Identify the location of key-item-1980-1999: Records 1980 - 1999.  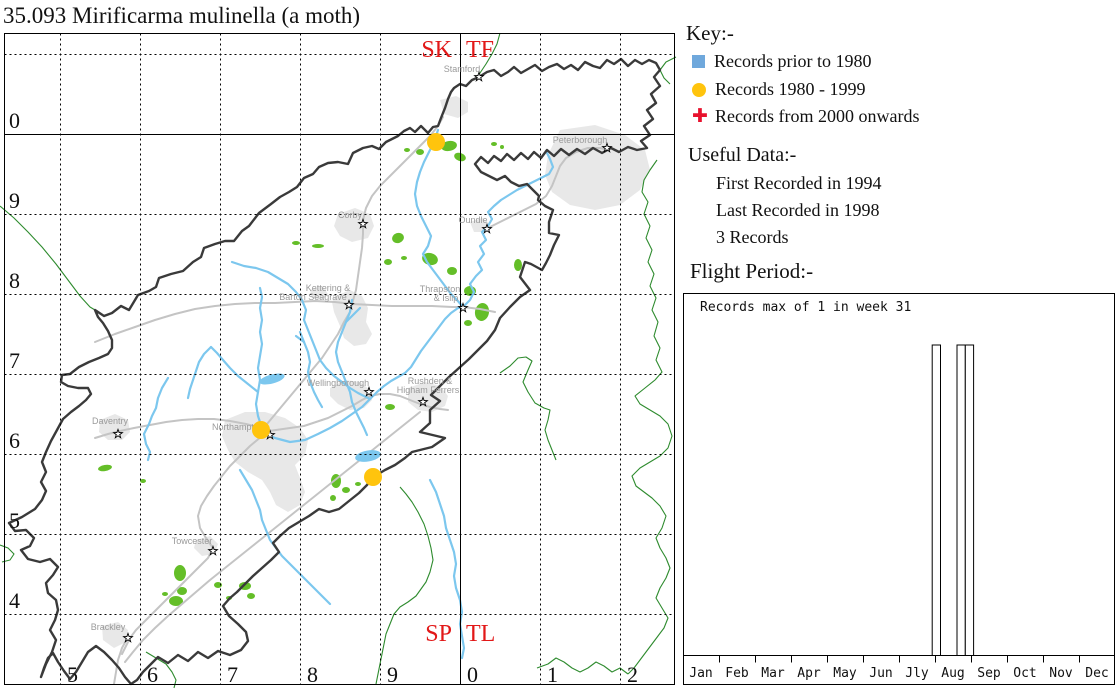
(778, 89).